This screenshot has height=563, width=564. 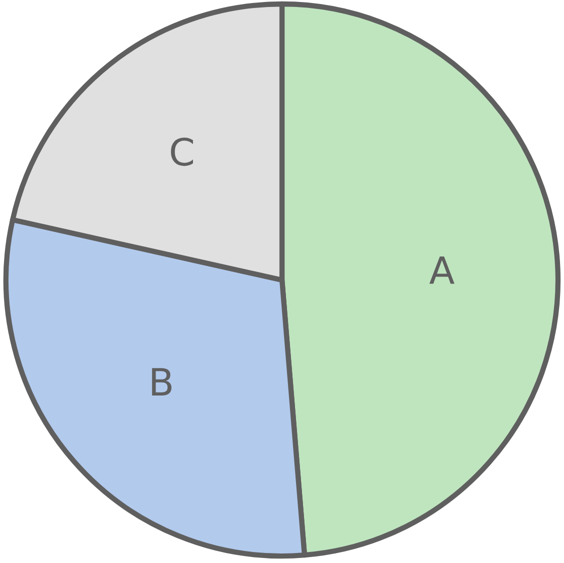 I want to click on slice-label: A, so click(x=441, y=270).